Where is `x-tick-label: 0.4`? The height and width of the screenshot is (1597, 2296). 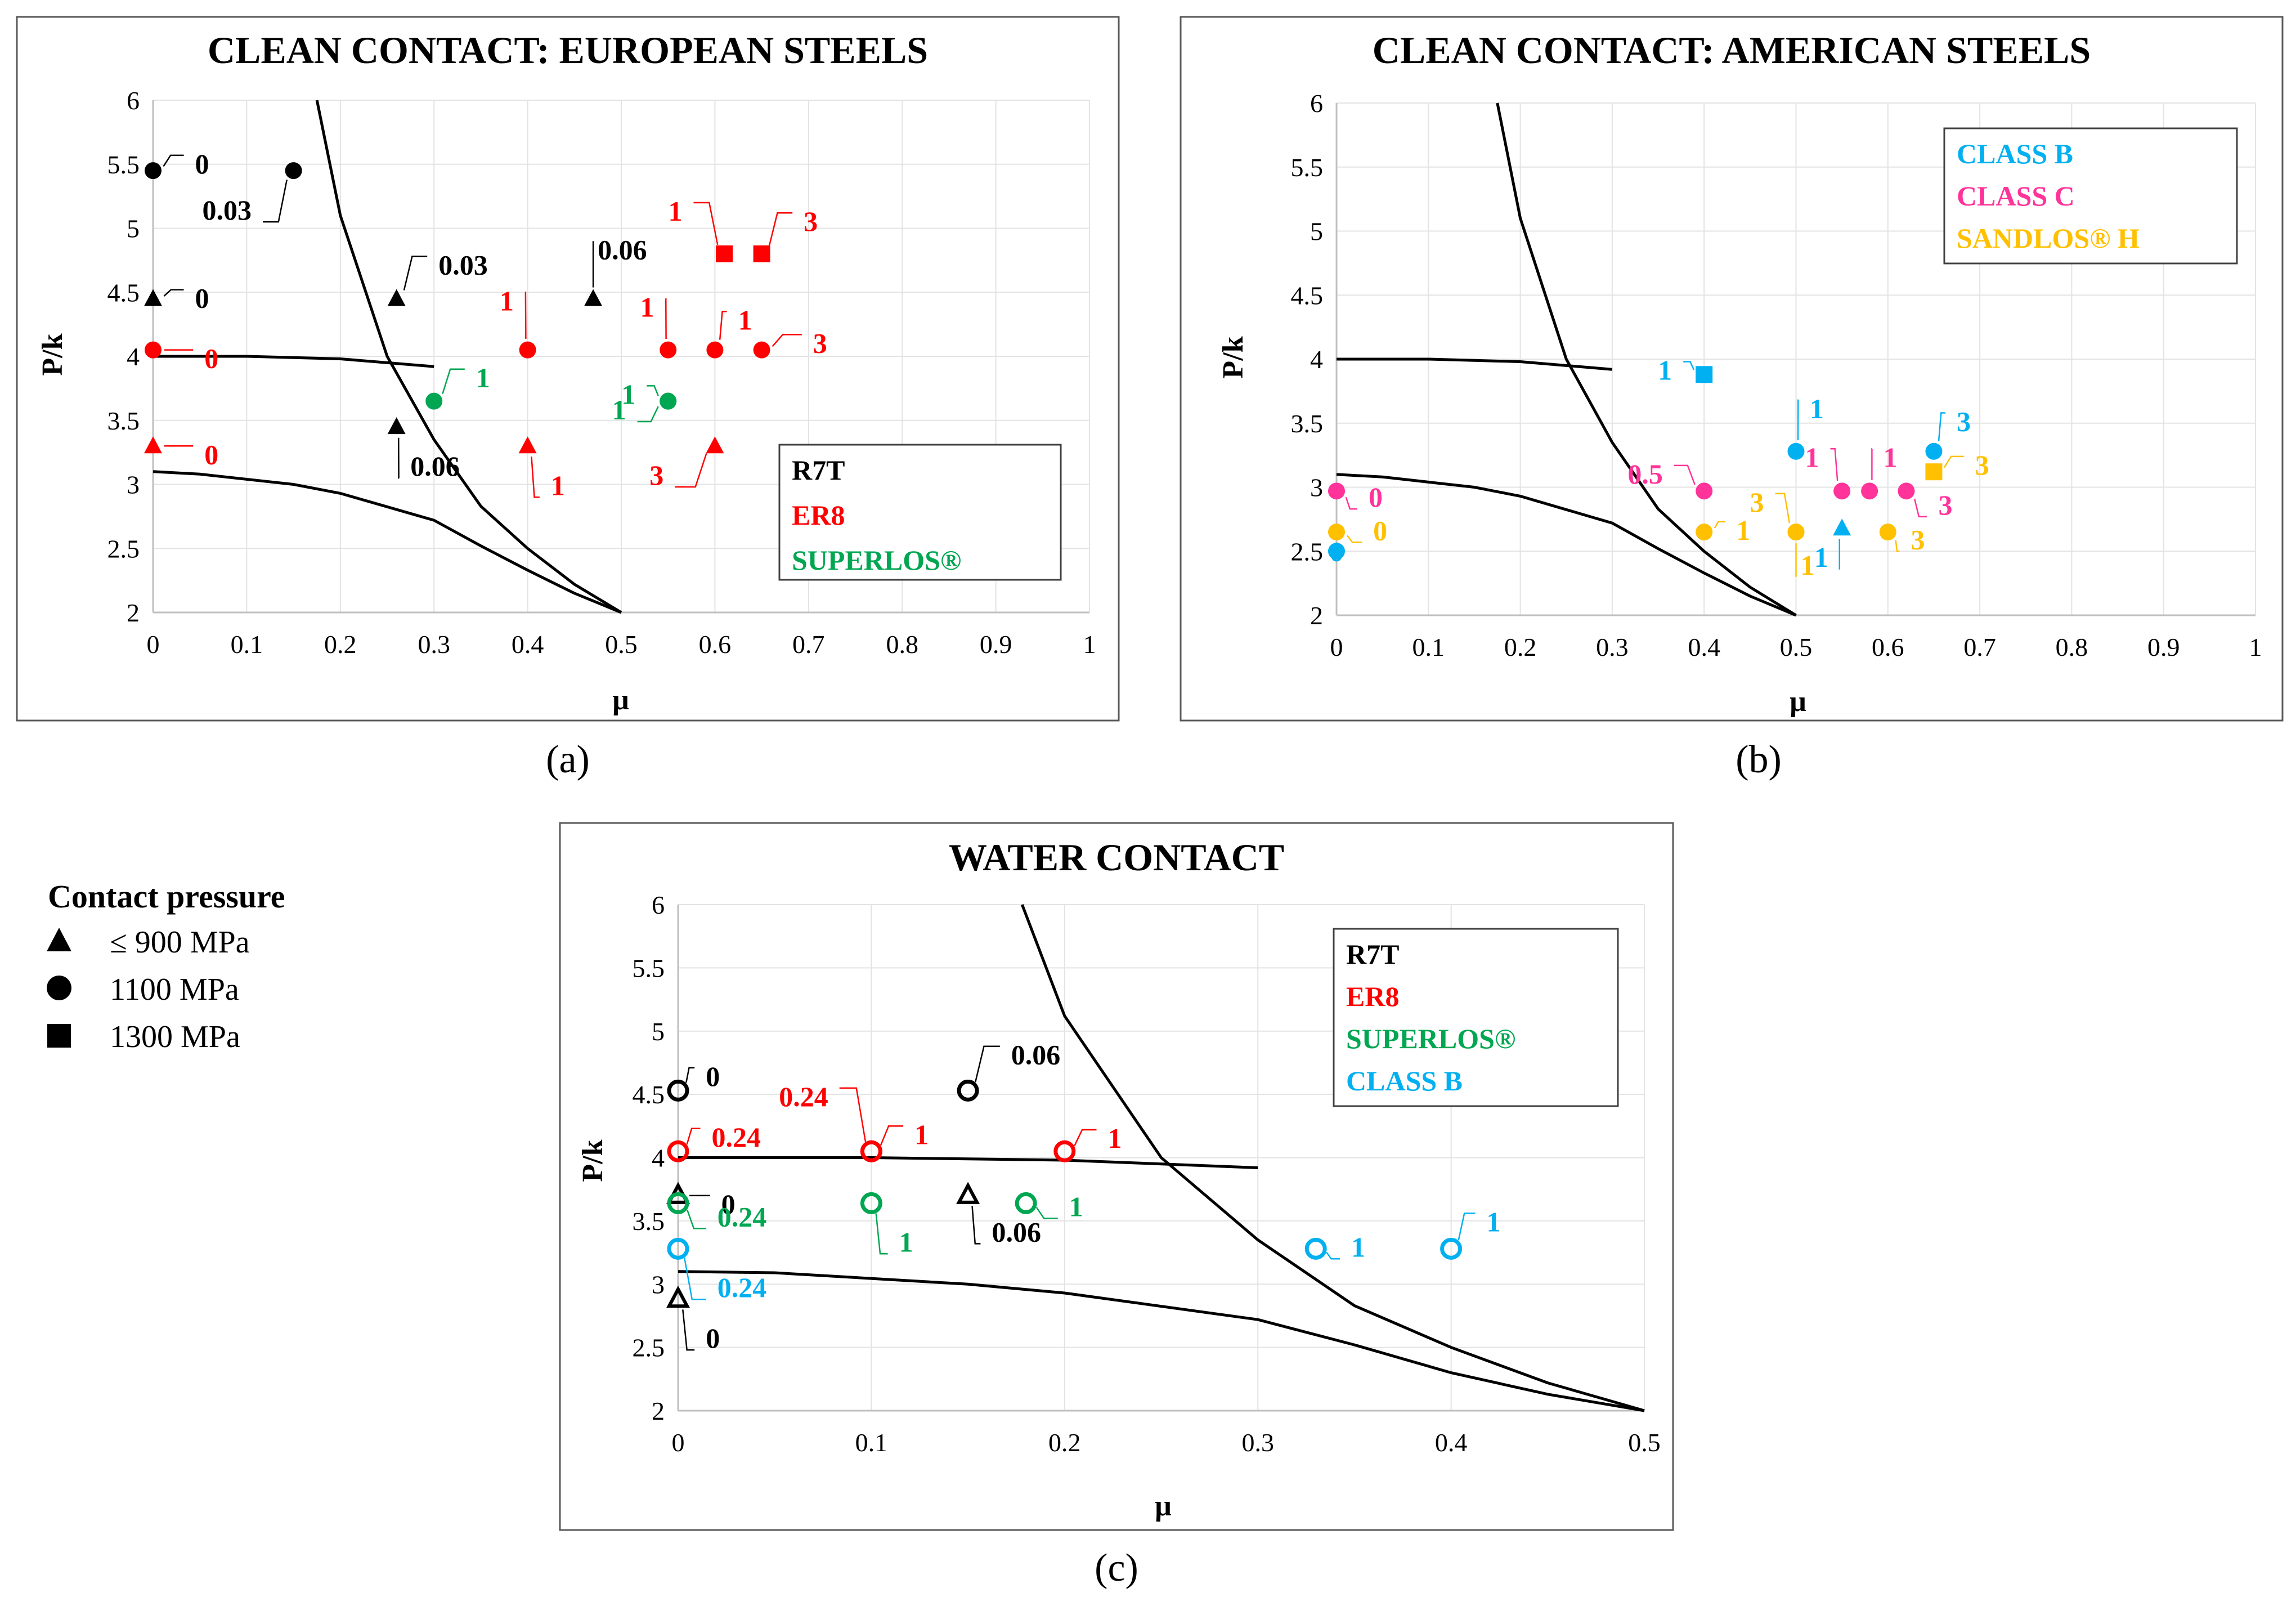
x-tick-label: 0.4 is located at coordinates (1704, 647).